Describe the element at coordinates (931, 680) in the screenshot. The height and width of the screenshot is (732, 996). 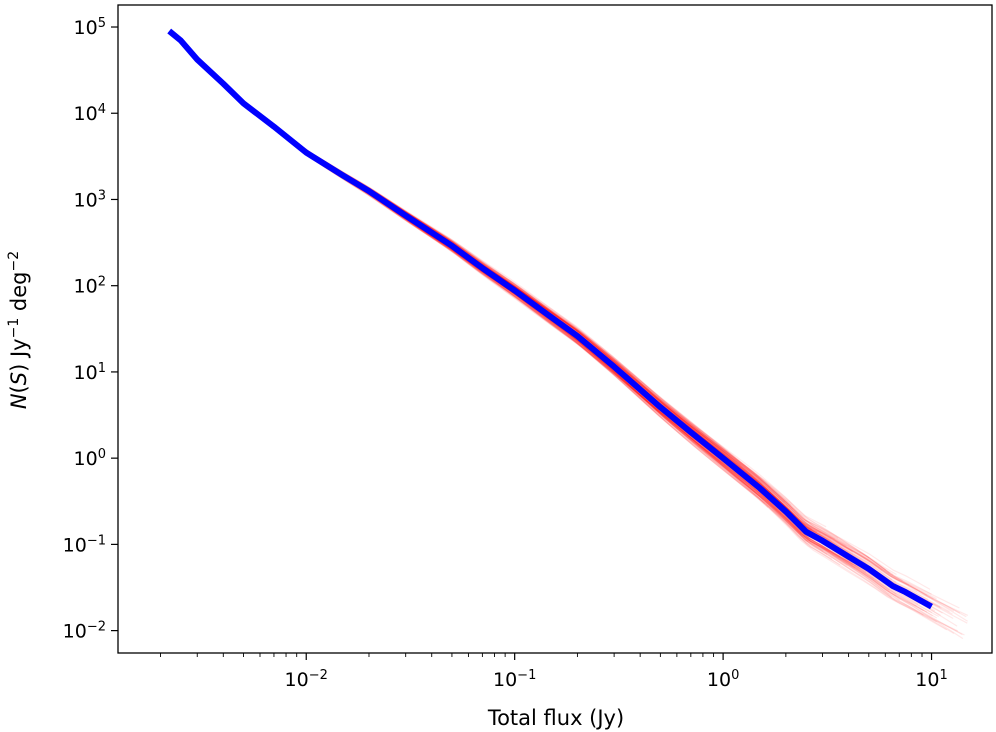
I see `x-tick-label: 10¹` at that location.